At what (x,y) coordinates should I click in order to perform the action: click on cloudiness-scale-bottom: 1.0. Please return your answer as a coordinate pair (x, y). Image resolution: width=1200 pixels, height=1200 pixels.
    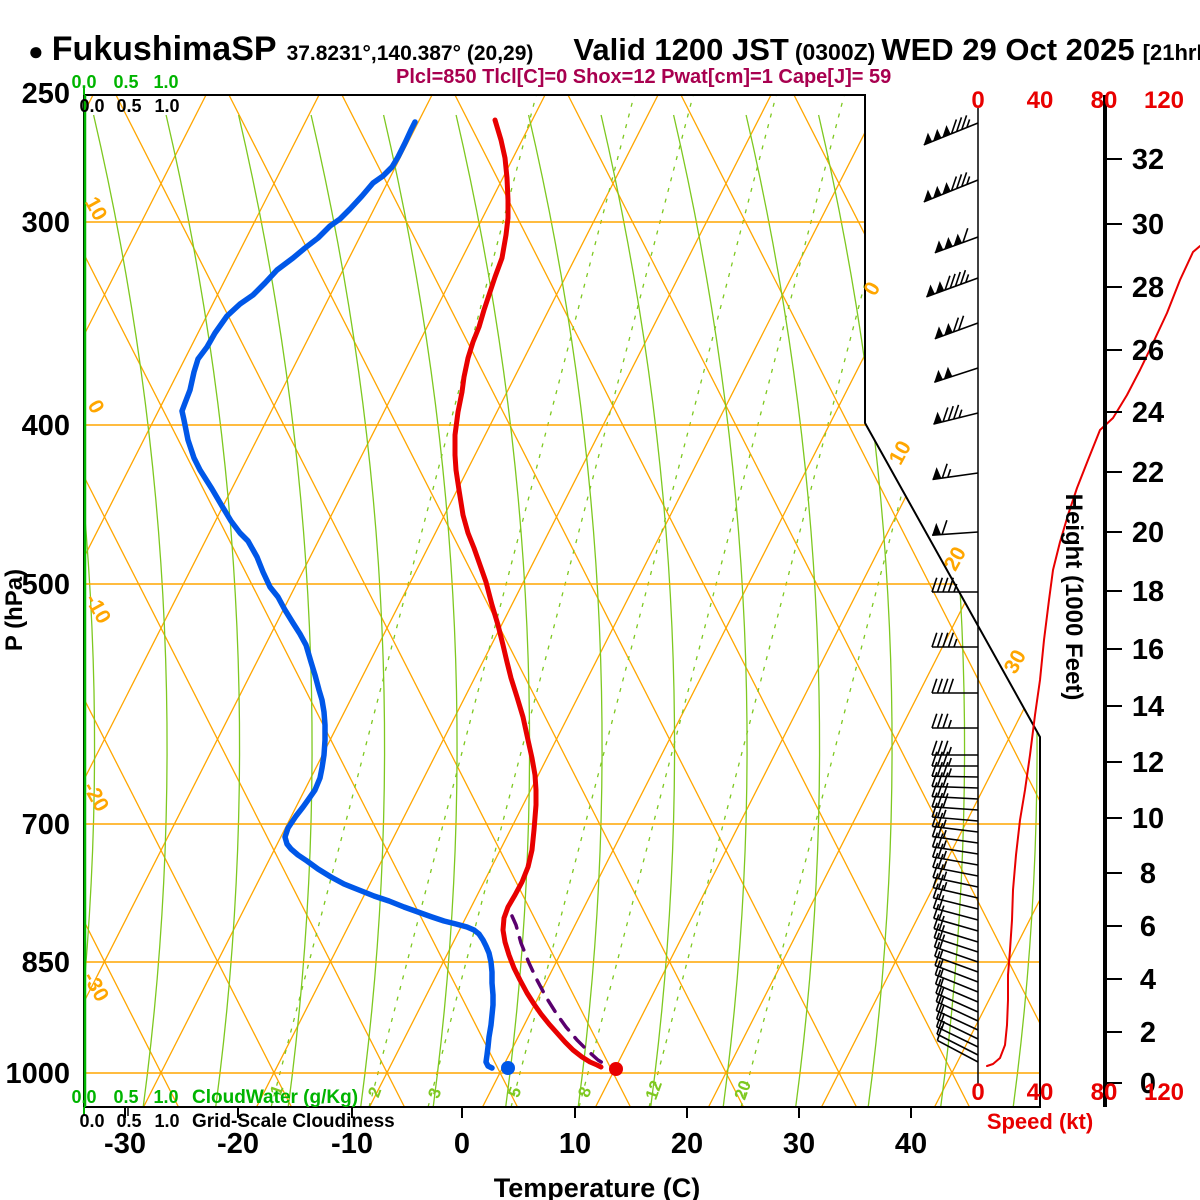
    Looking at the image, I should click on (166, 1121).